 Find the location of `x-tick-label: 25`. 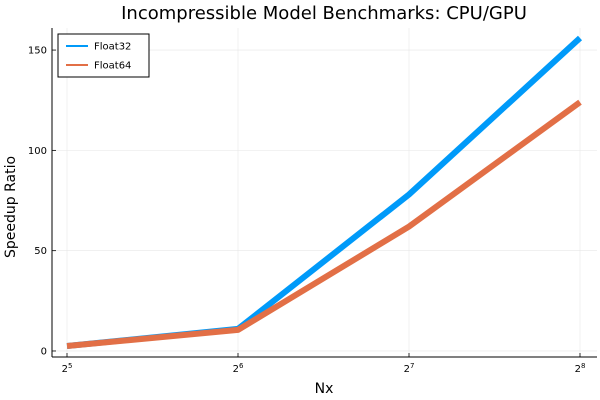

x-tick-label: 25 is located at coordinates (67, 368).